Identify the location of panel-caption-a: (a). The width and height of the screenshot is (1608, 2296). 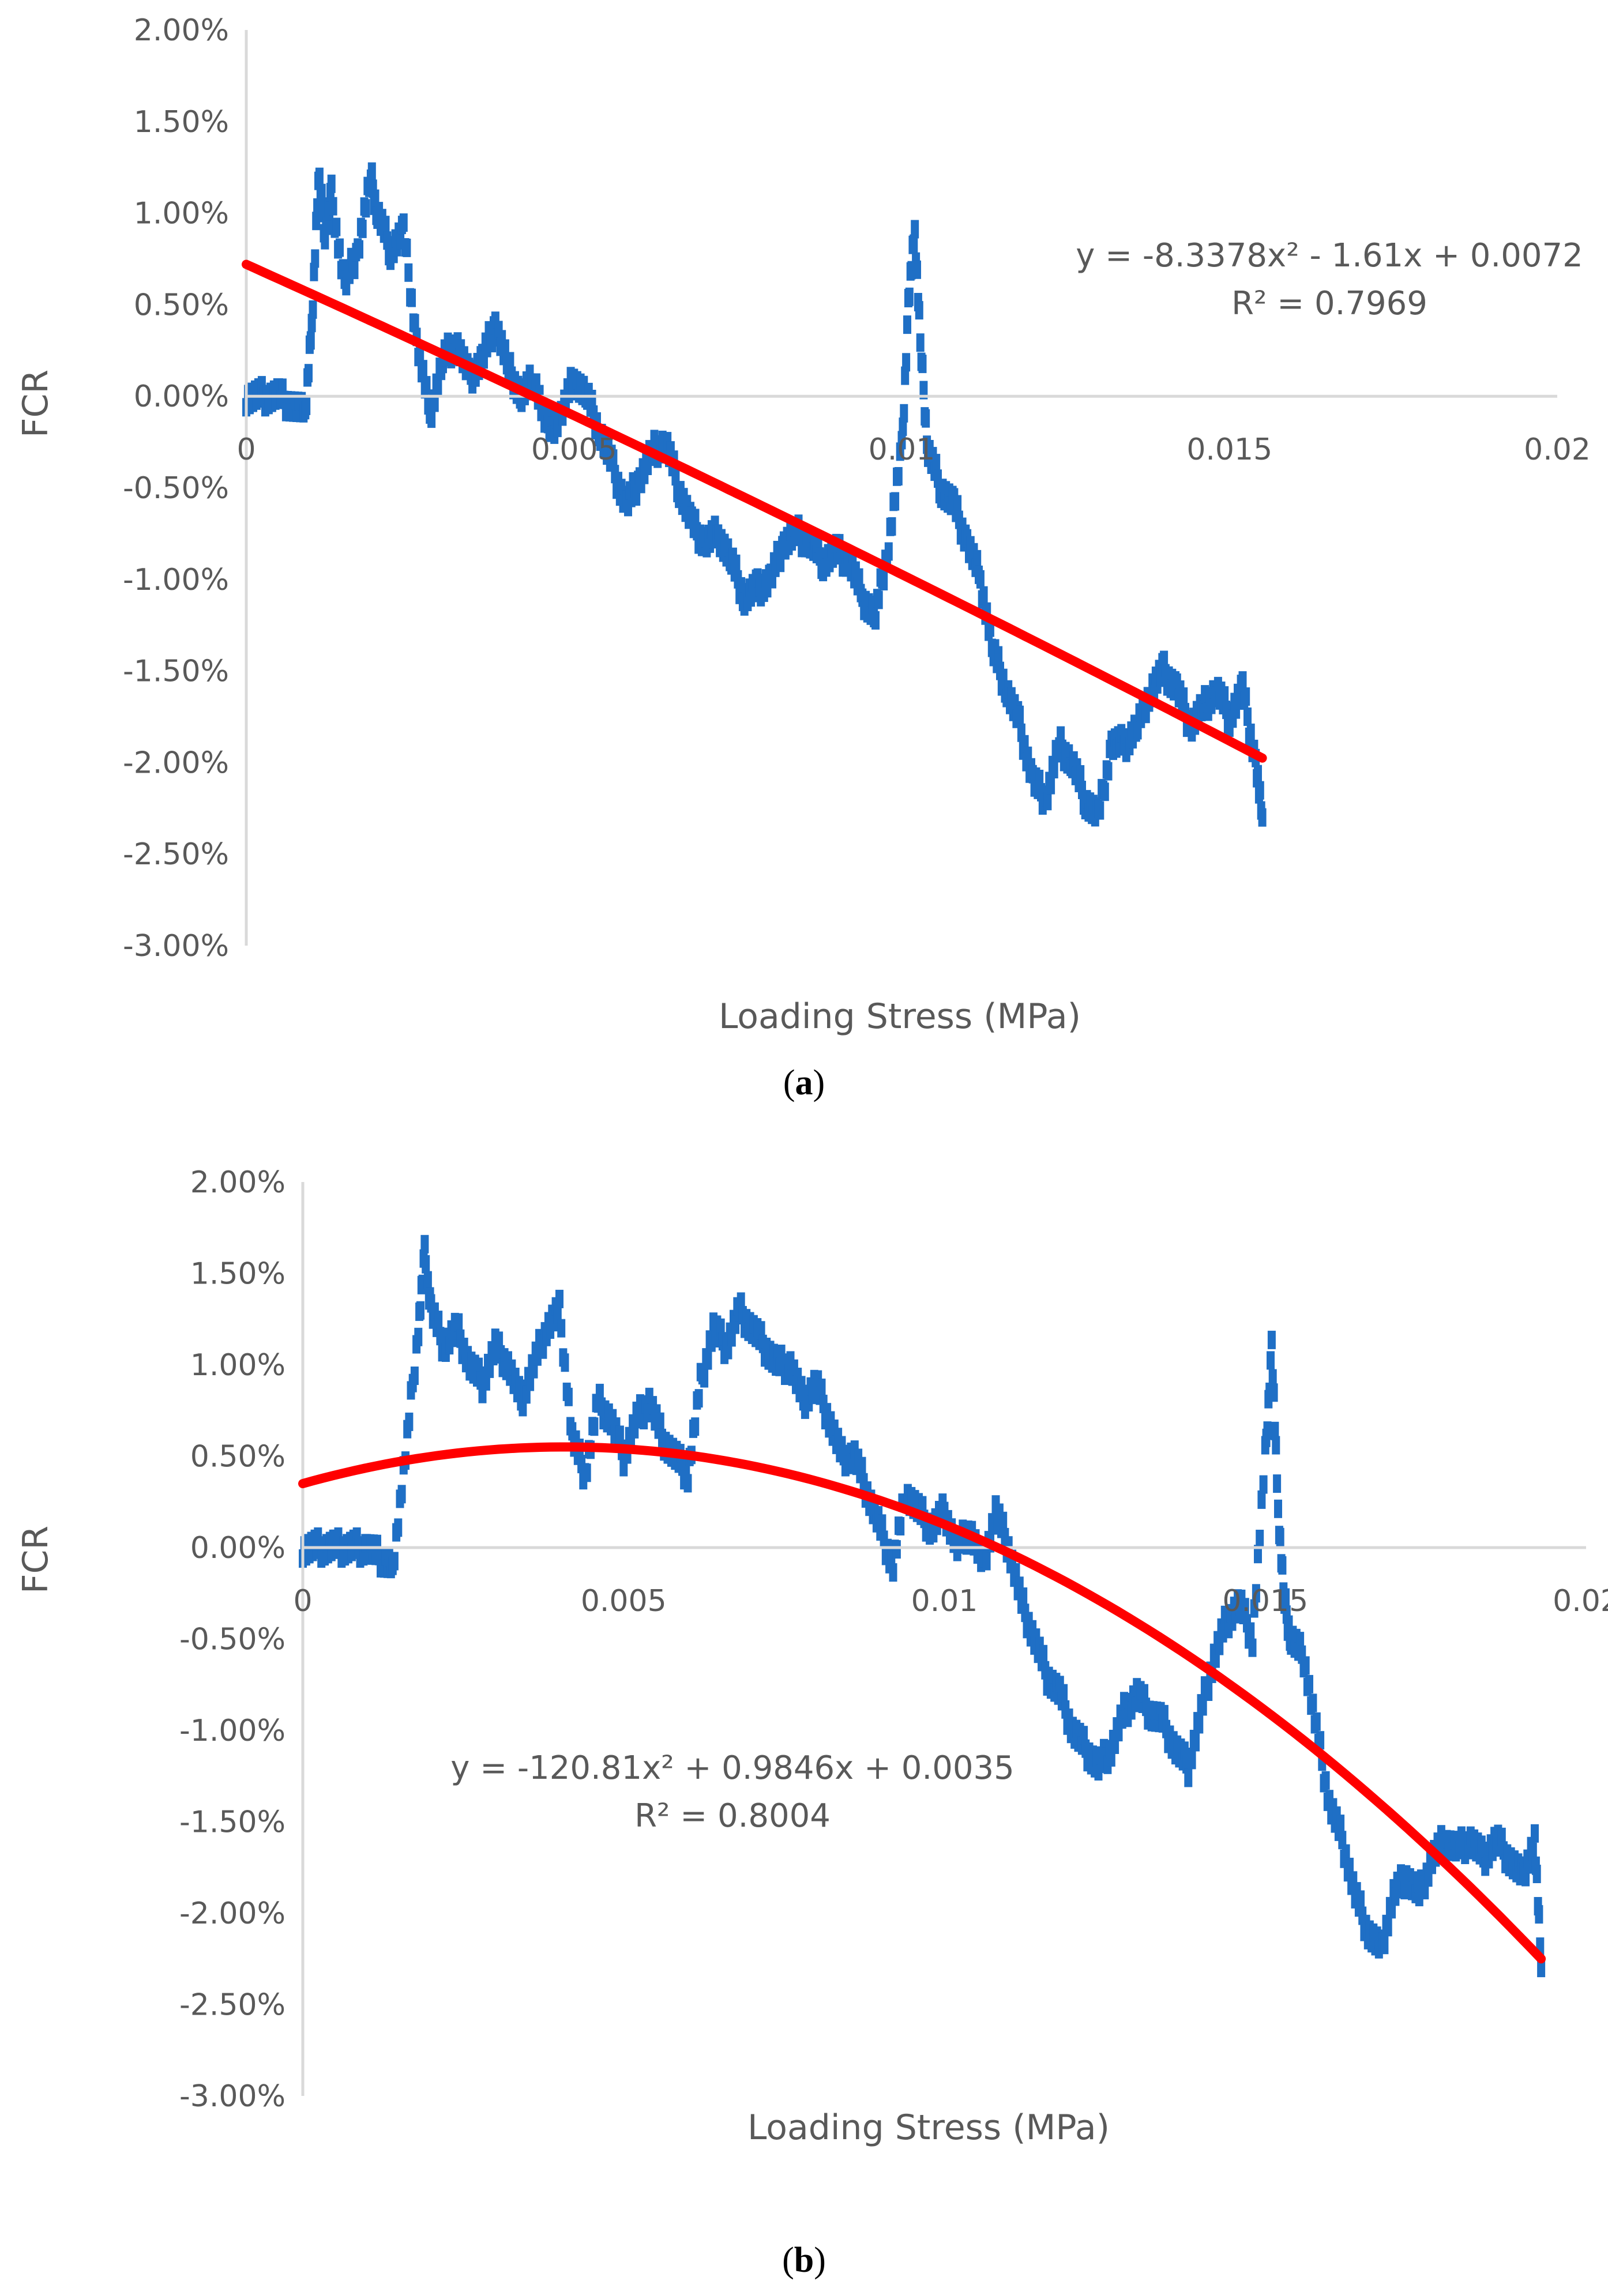
(804, 1082).